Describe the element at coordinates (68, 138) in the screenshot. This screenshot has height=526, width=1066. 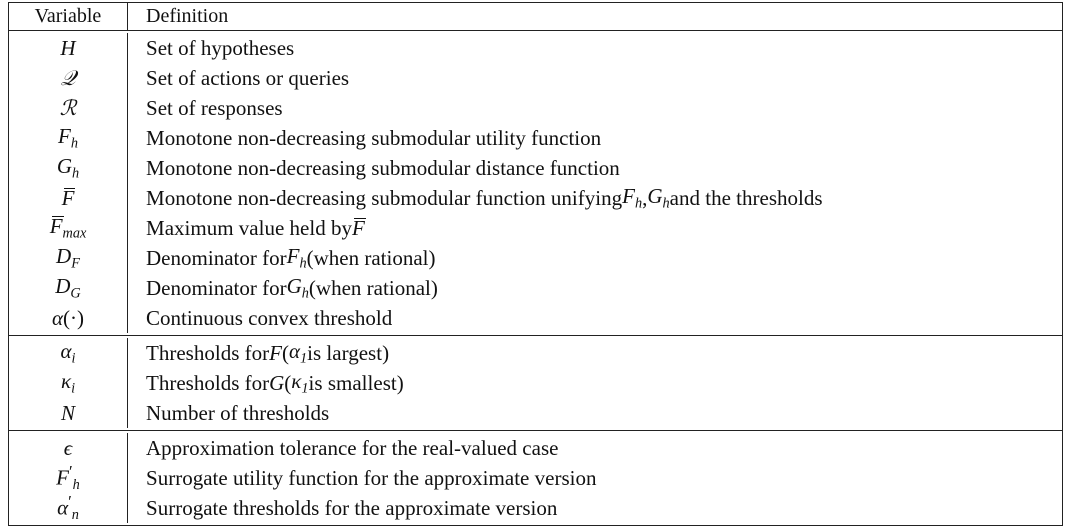
I see `variable-cell: Fh` at that location.